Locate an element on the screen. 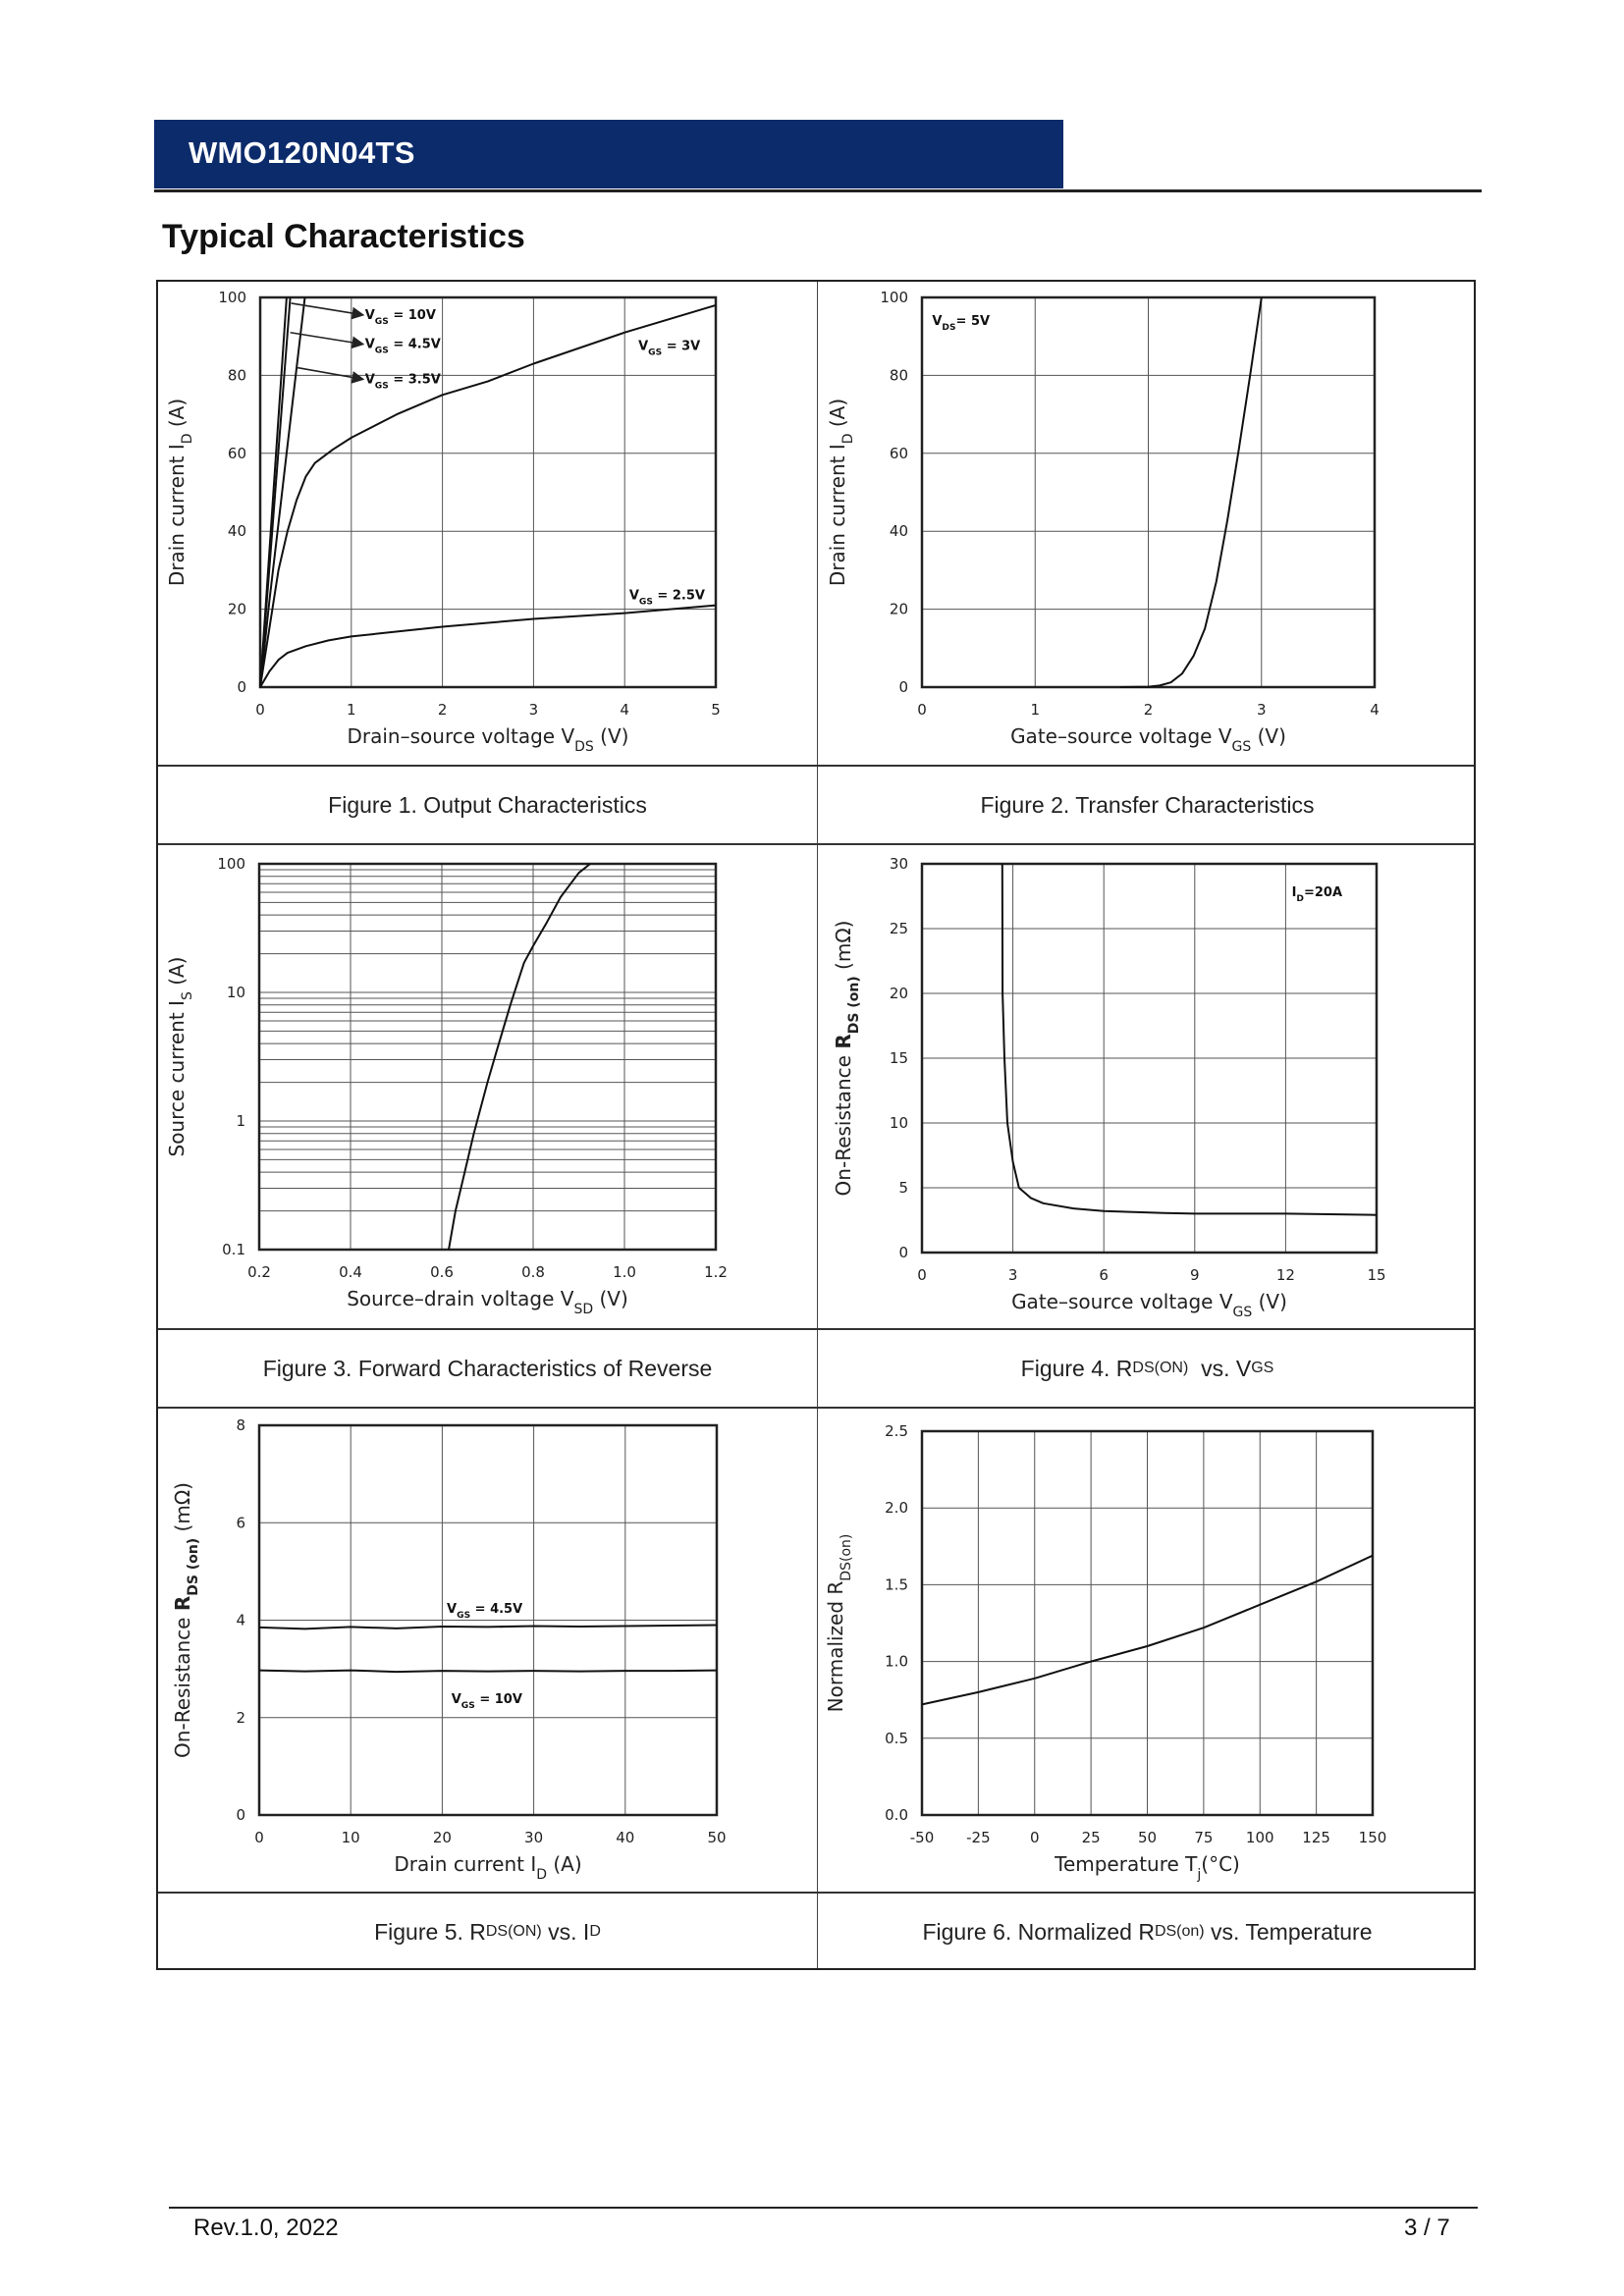  annotation-label-part: =20A is located at coordinates (1323, 892).